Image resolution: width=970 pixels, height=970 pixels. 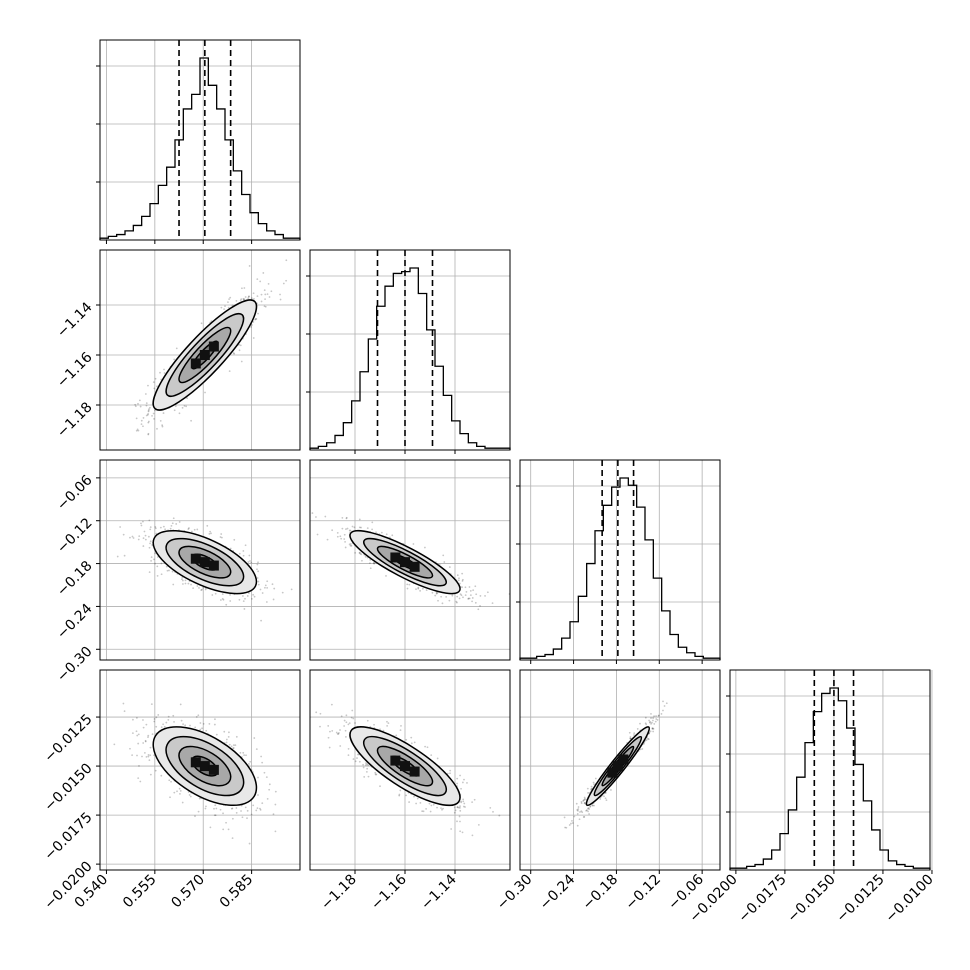 What do you see at coordinates (75, 622) in the screenshot?
I see `y-tick-label: −0.24` at bounding box center [75, 622].